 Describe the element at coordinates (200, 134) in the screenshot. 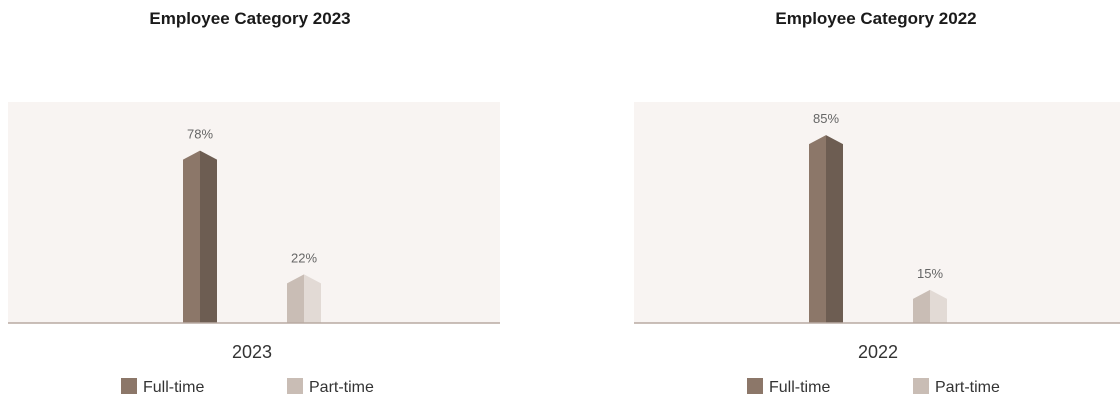

I see `data-label-full-time: 78%` at that location.